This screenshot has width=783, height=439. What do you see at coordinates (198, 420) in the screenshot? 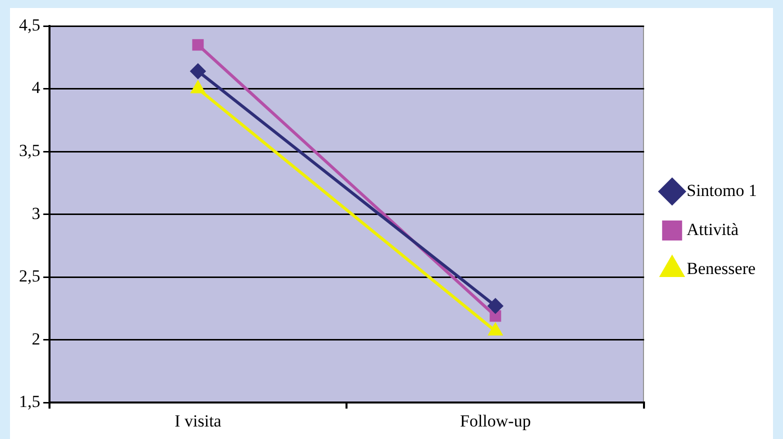
I see `x-tick-label: I visita` at bounding box center [198, 420].